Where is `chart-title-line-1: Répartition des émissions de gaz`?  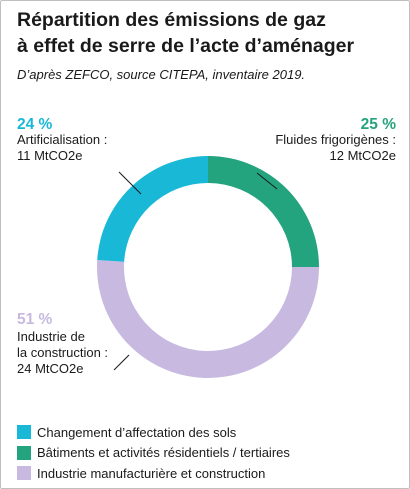 chart-title-line-1: Répartition des émissions de gaz is located at coordinates (171, 20).